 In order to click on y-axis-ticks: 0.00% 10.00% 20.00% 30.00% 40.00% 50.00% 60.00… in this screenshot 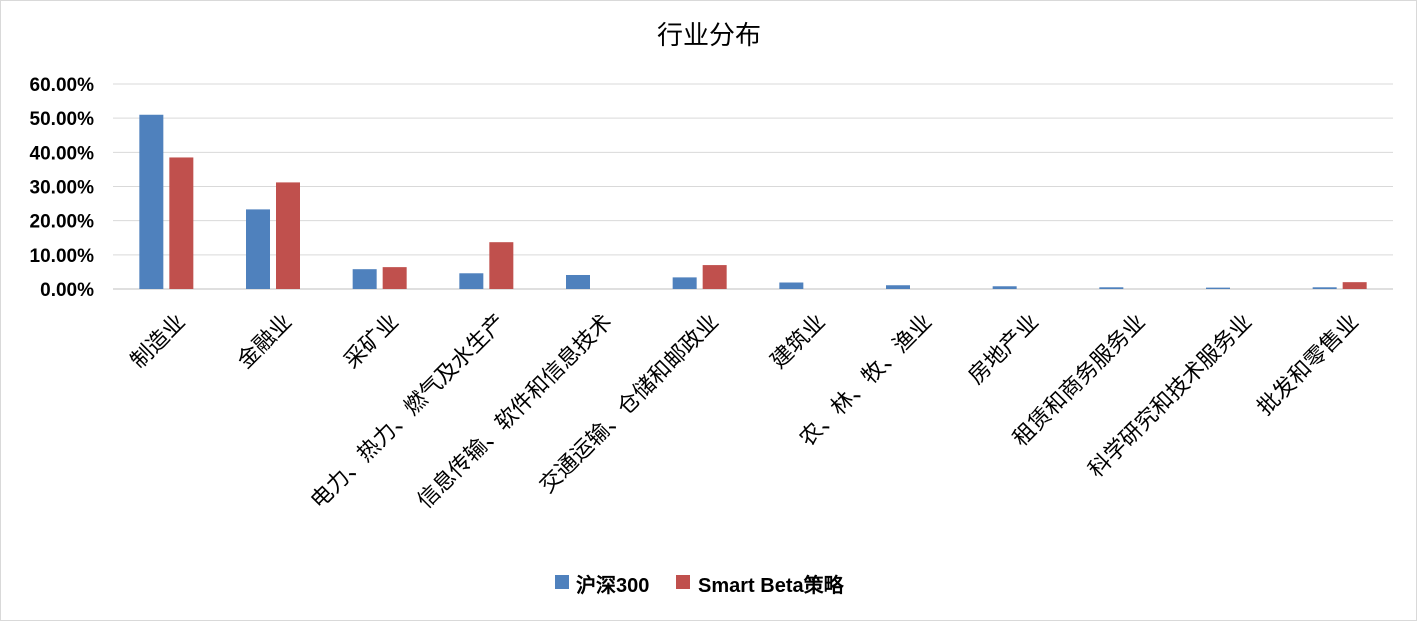, I will do `click(62, 188)`.